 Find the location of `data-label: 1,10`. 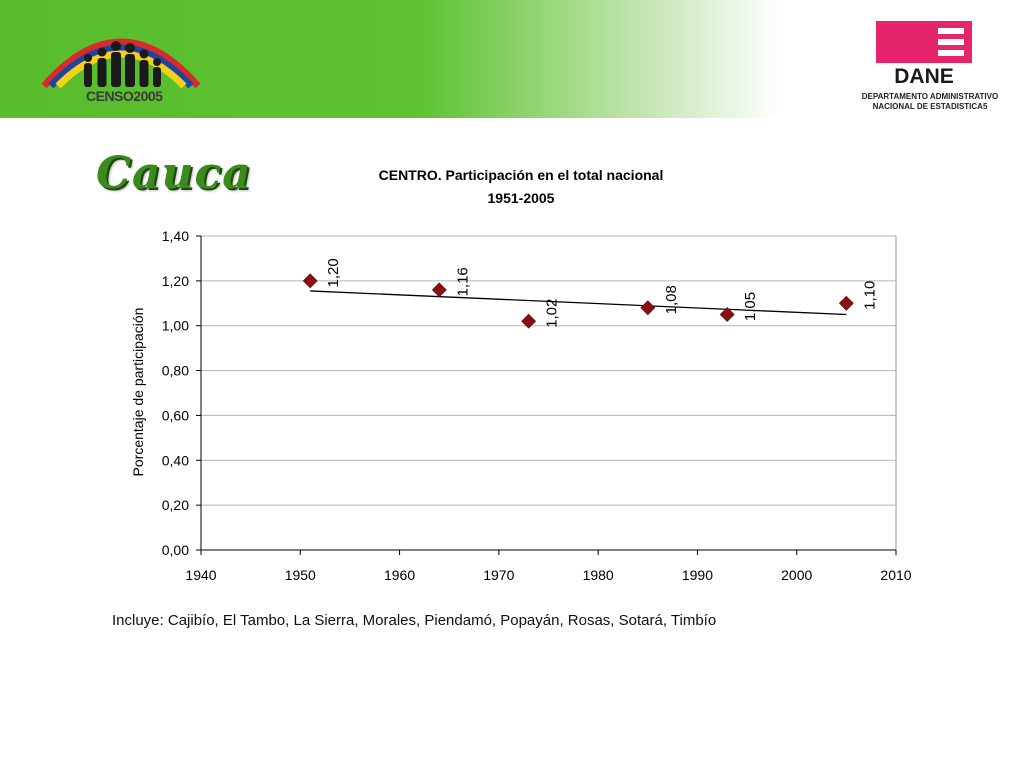

data-label: 1,10 is located at coordinates (869, 295).